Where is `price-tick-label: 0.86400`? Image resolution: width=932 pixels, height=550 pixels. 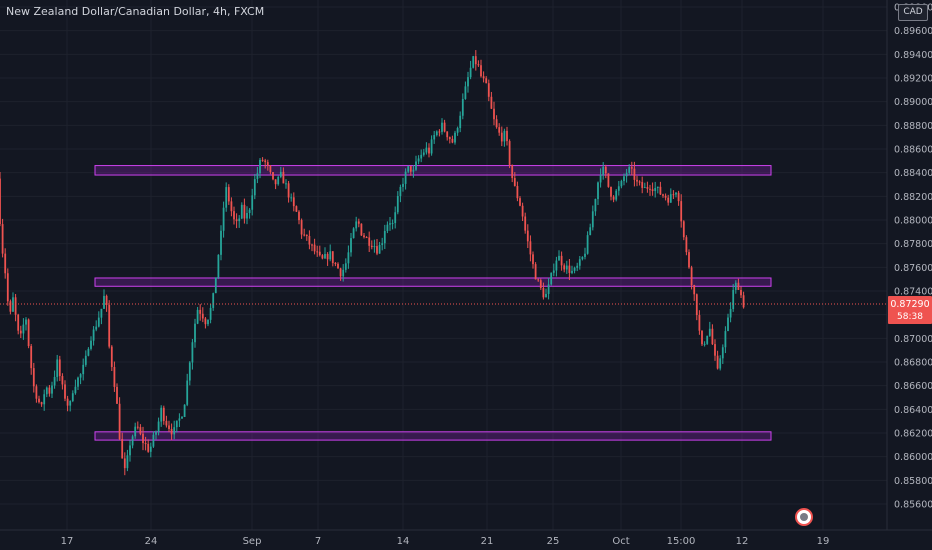 price-tick-label: 0.86400 is located at coordinates (913, 410).